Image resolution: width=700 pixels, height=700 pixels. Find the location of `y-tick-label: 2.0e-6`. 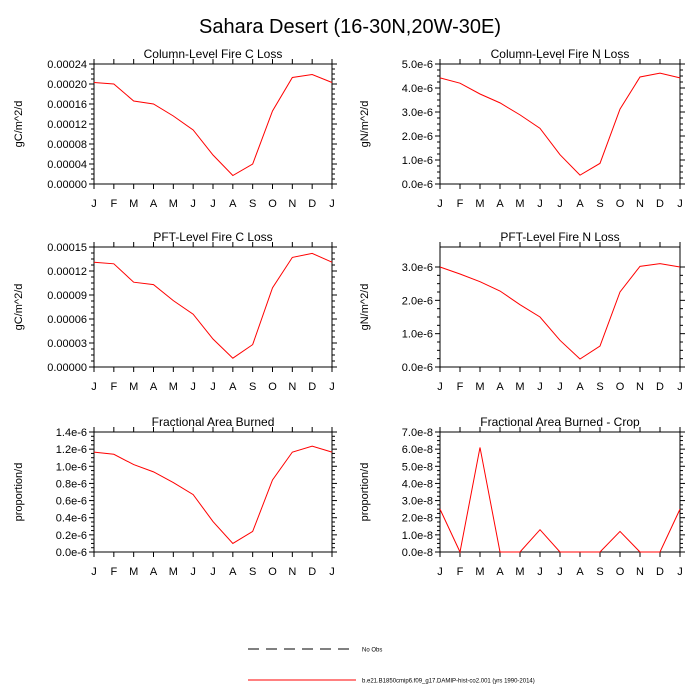

y-tick-label: 2.0e-6 is located at coordinates (417, 137).